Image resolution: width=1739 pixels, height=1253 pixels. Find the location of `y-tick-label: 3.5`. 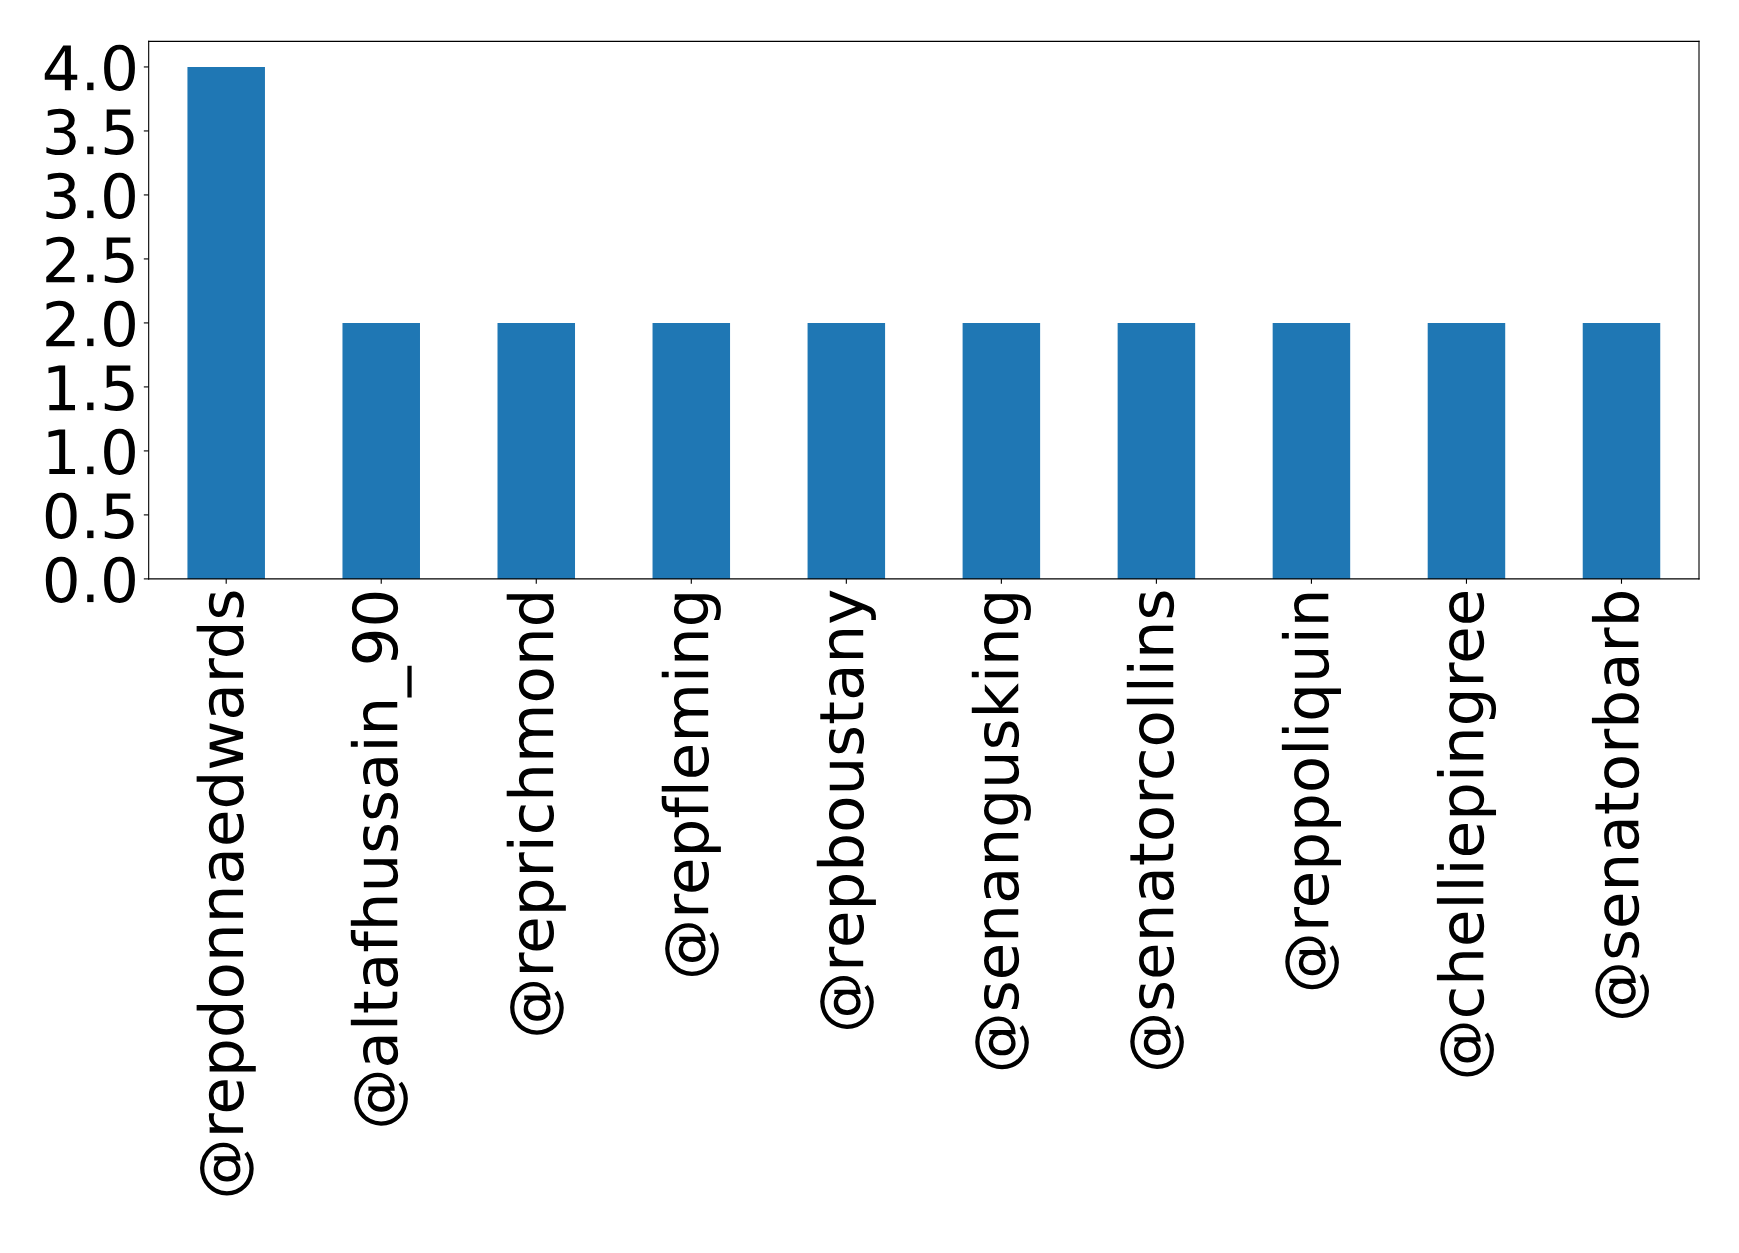

y-tick-label: 3.5 is located at coordinates (90, 132).